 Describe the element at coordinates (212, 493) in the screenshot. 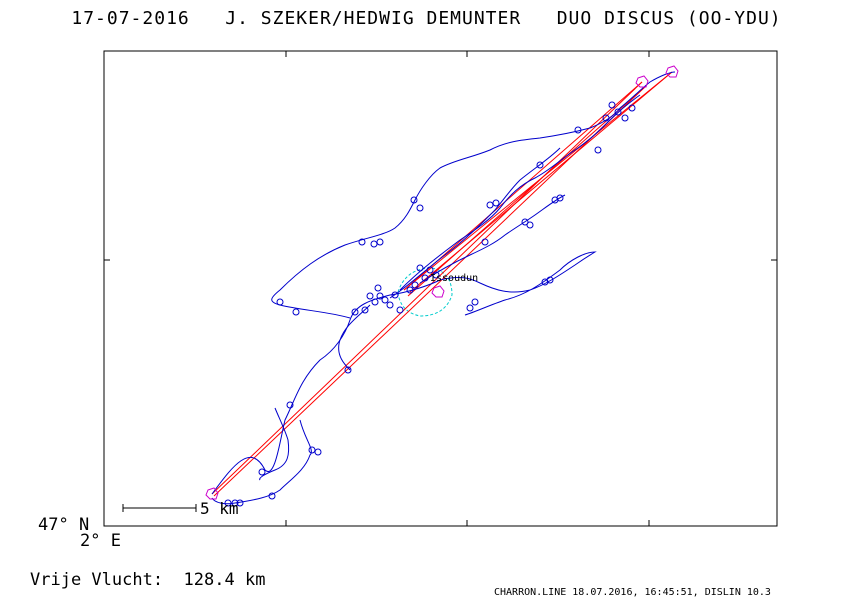

I see `start-point` at that location.